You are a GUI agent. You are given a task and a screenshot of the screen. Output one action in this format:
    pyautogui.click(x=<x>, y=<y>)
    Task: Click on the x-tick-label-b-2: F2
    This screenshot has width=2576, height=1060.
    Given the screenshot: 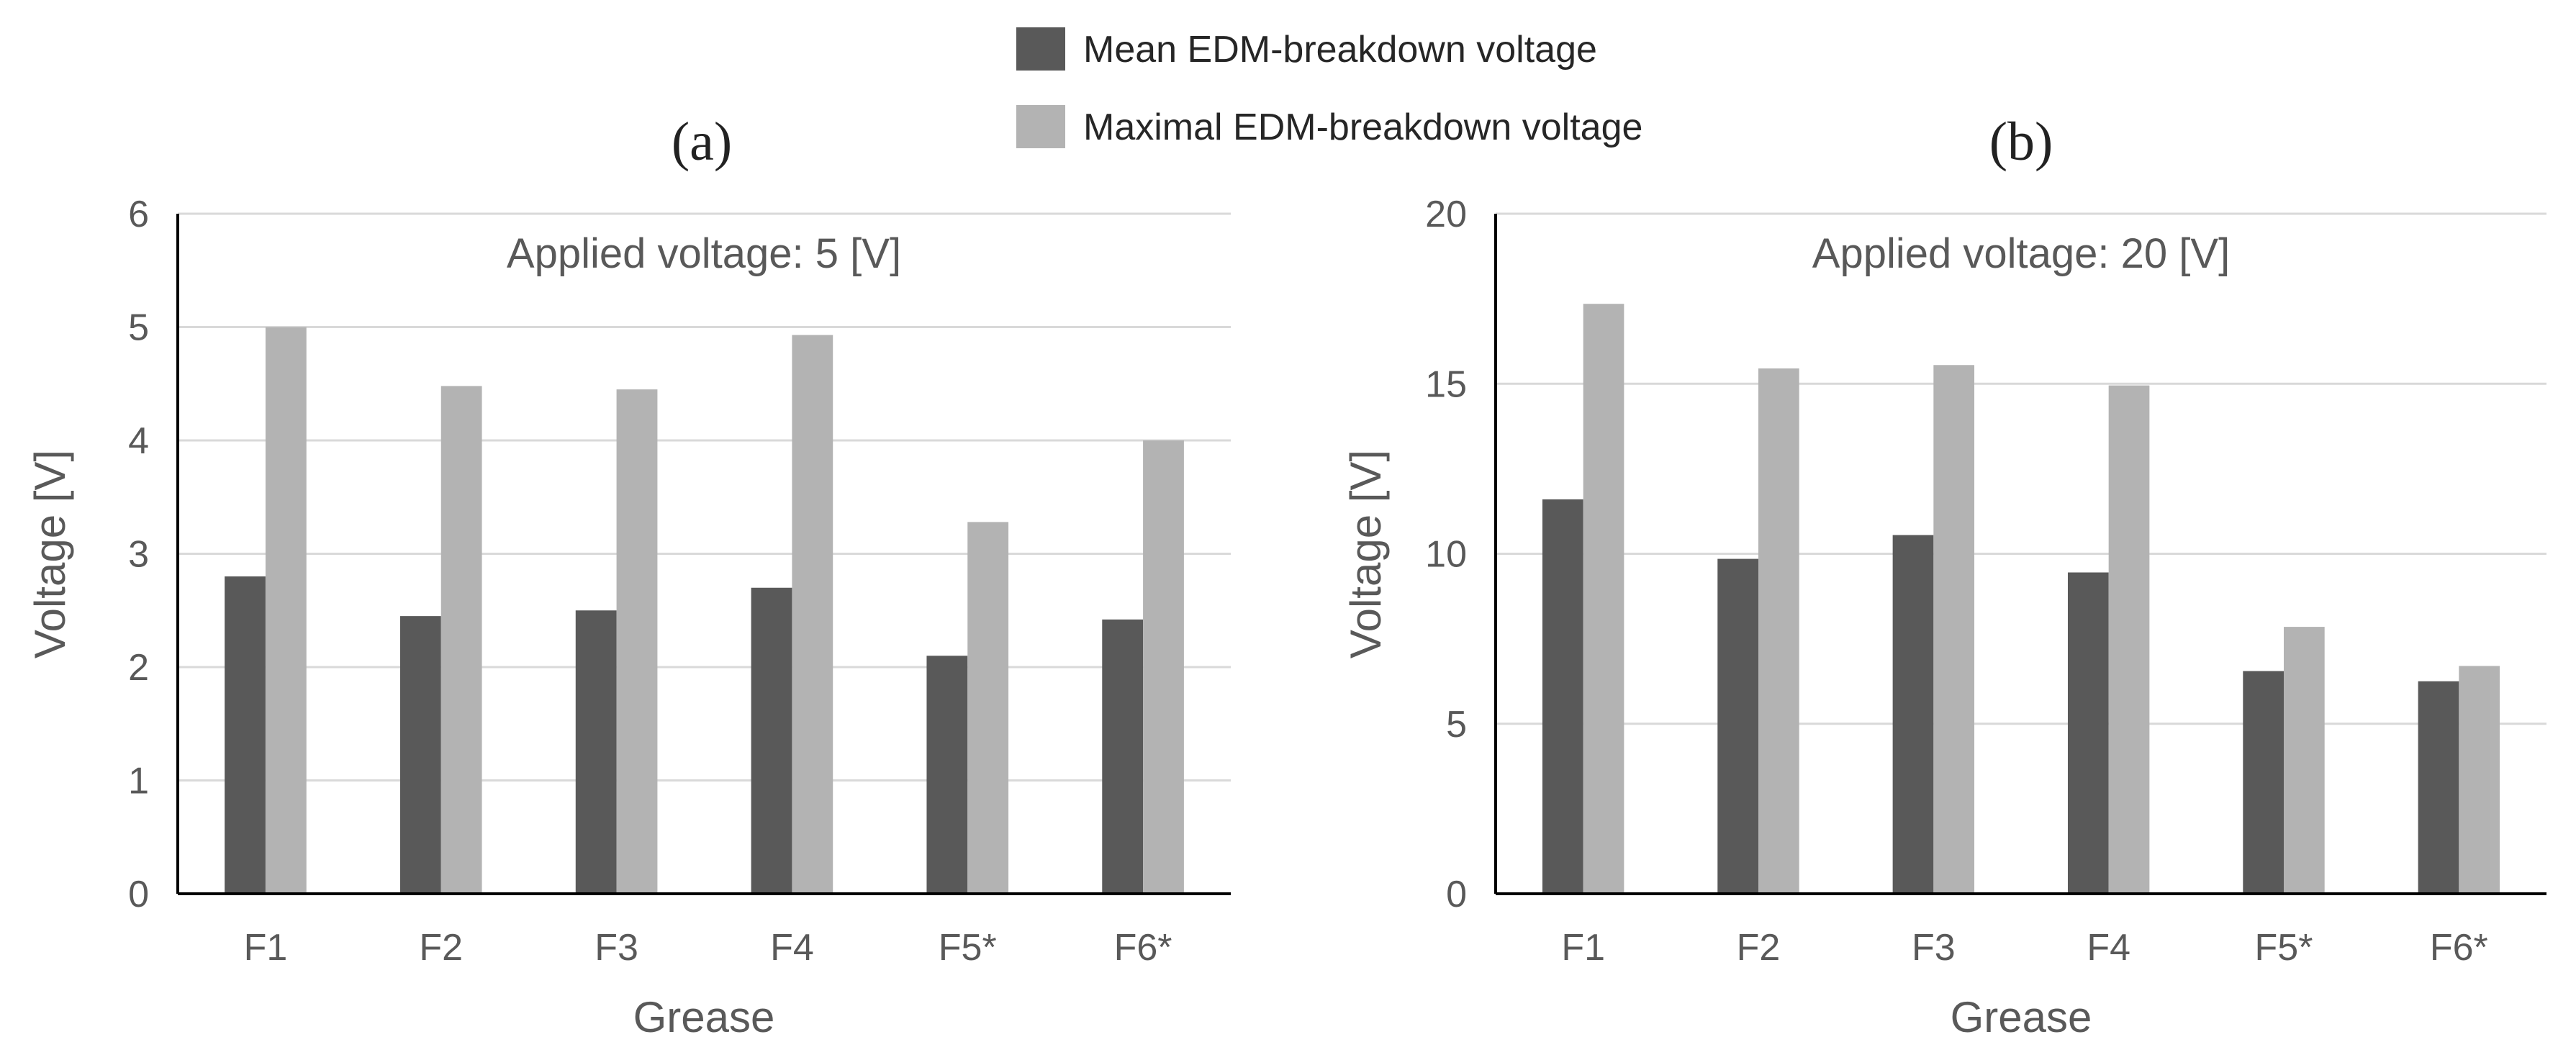 What is the action you would take?
    pyautogui.click(x=1759, y=948)
    